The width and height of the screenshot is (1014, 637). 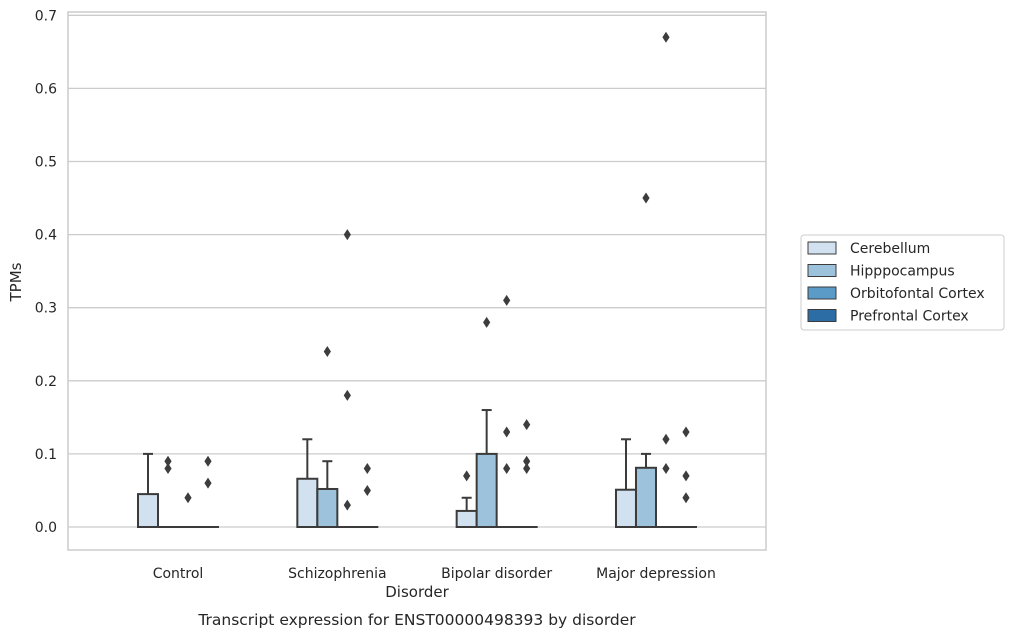 I want to click on x-axis-label: Disorder, so click(x=417, y=592).